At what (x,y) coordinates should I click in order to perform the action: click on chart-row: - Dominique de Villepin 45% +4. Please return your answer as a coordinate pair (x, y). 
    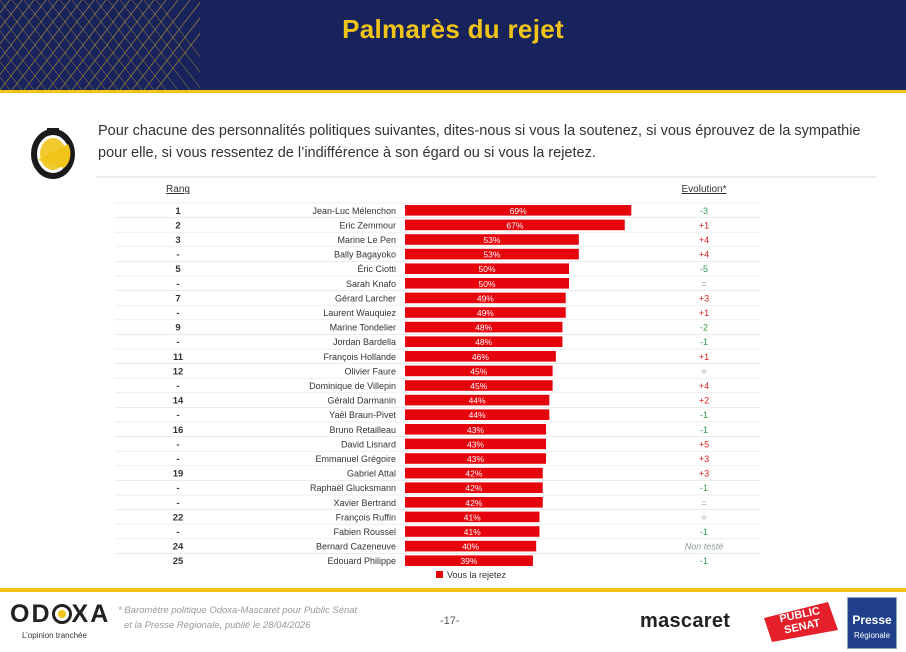
    Looking at the image, I should click on (437, 384).